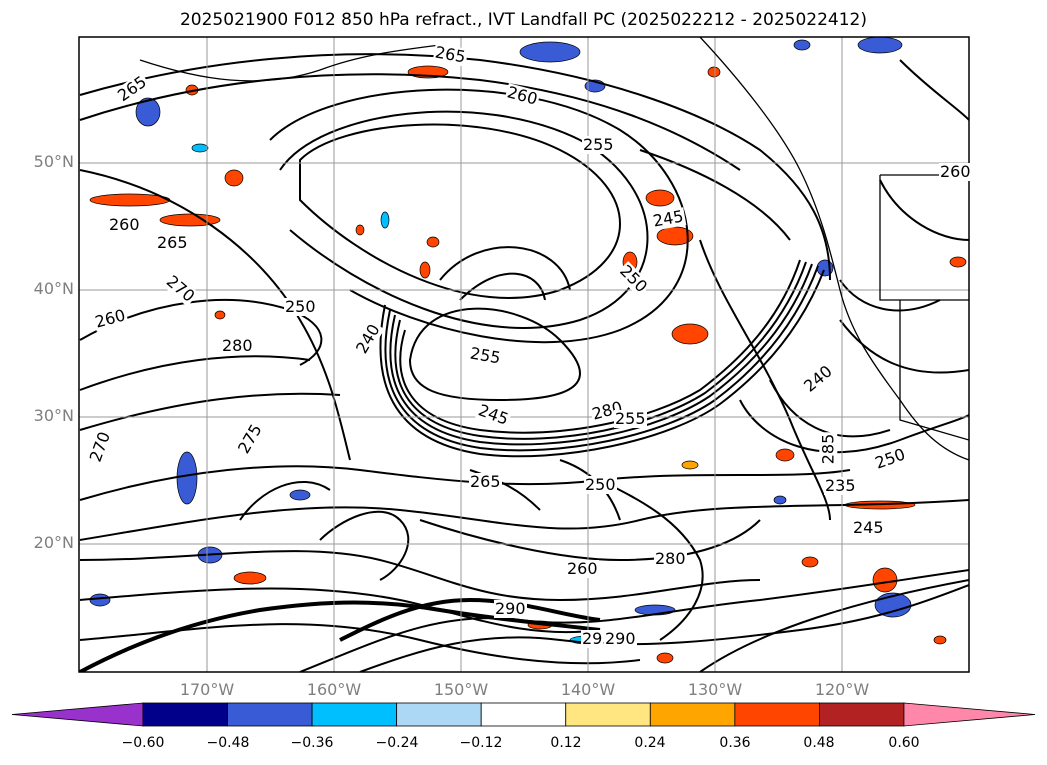 Image resolution: width=1047 pixels, height=765 pixels. Describe the element at coordinates (143, 743) in the screenshot. I see `colorbar-tick-label: −0.60` at that location.